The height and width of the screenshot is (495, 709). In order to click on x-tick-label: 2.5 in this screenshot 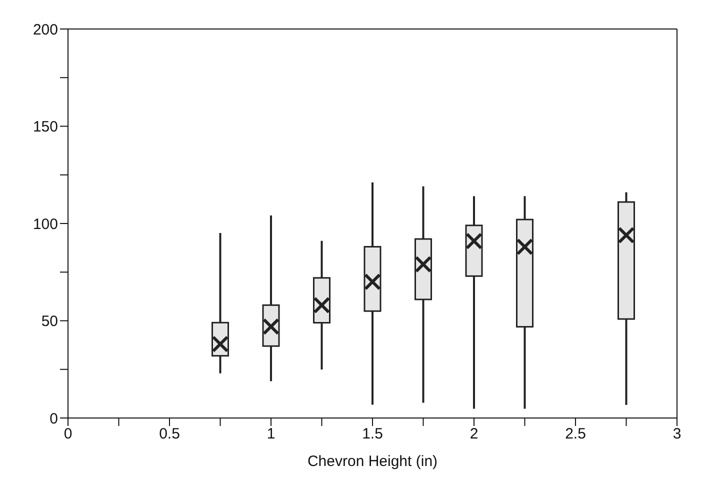, I will do `click(575, 434)`.